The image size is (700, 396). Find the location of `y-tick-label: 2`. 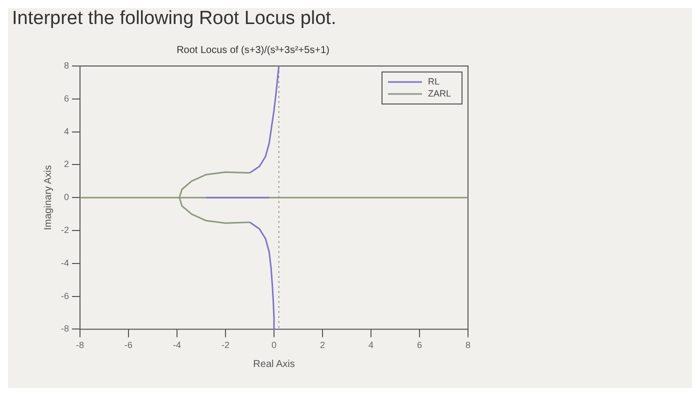

y-tick-label: 2 is located at coordinates (66, 164).